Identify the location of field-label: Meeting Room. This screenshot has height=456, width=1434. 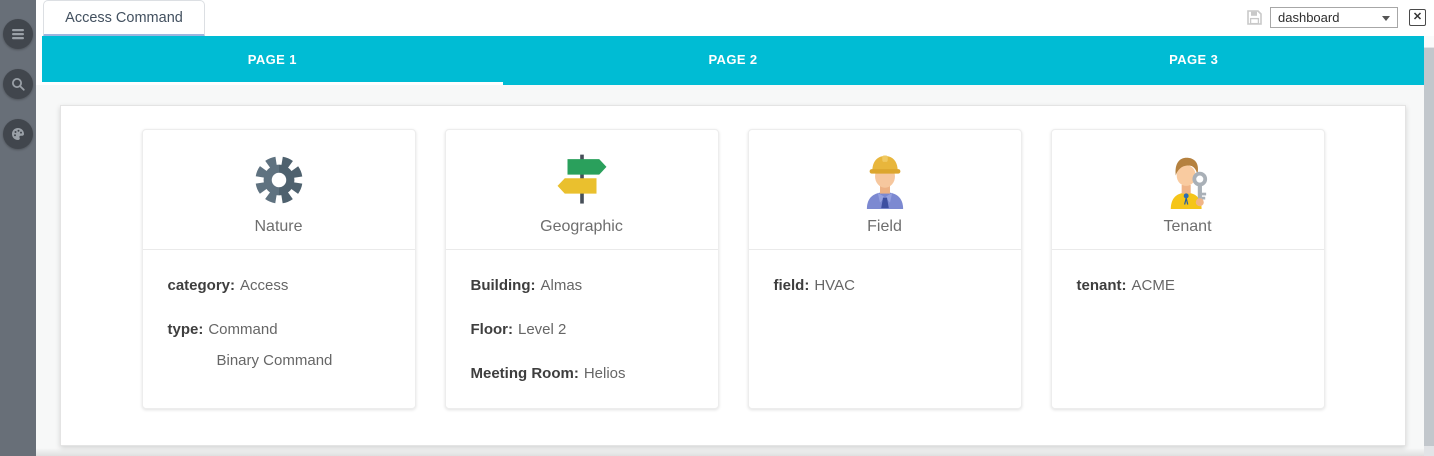
(525, 373).